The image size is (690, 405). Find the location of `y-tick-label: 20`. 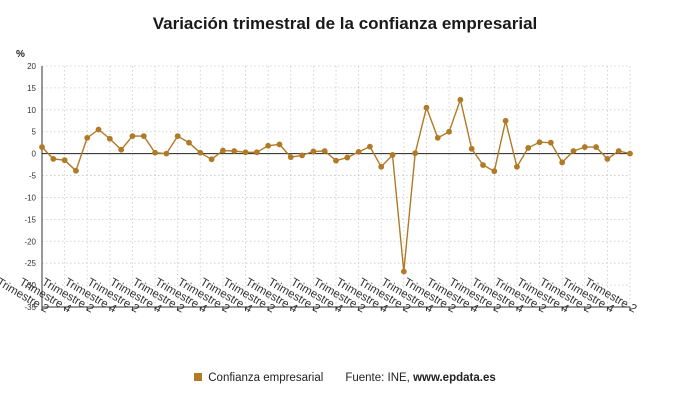

y-tick-label: 20 is located at coordinates (31, 66).